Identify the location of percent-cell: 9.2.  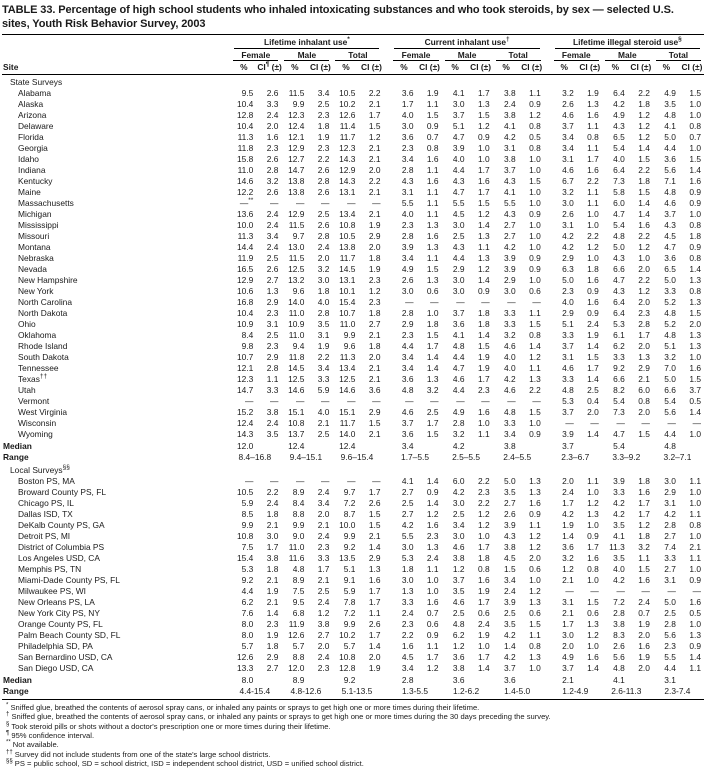
(619, 367).